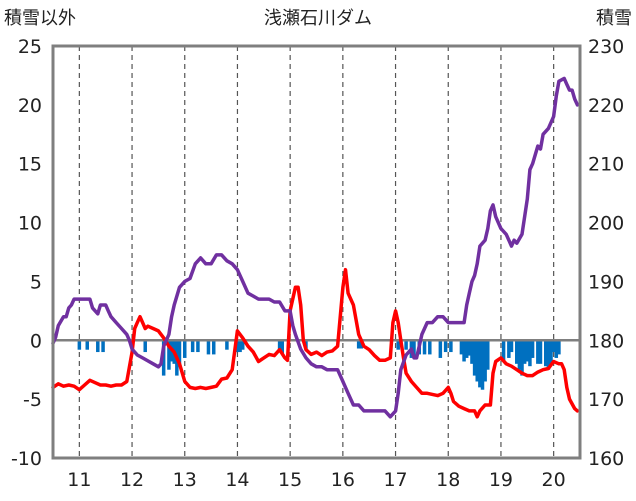 The height and width of the screenshot is (501, 636). What do you see at coordinates (30, 165) in the screenshot?
I see `left-tick-label: 15` at bounding box center [30, 165].